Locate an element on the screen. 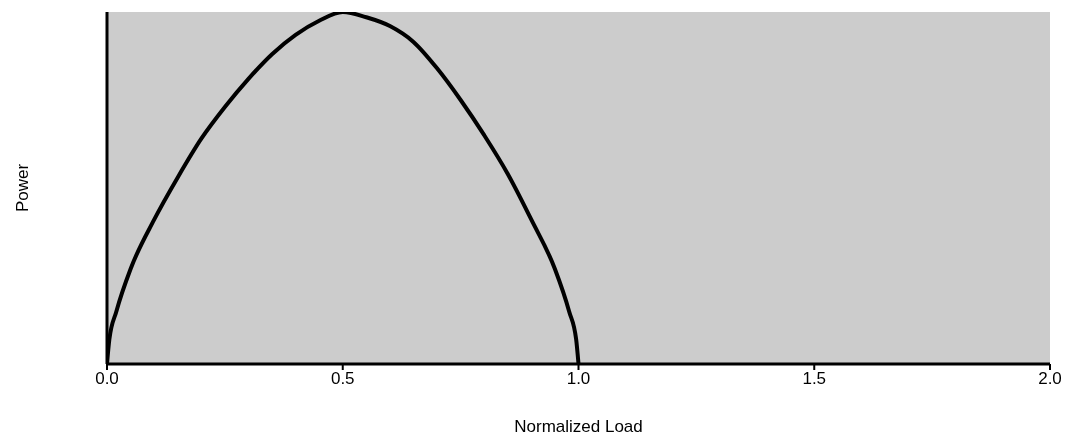 This screenshot has height=444, width=1069. x-tick-label: 1.0 is located at coordinates (578, 379).